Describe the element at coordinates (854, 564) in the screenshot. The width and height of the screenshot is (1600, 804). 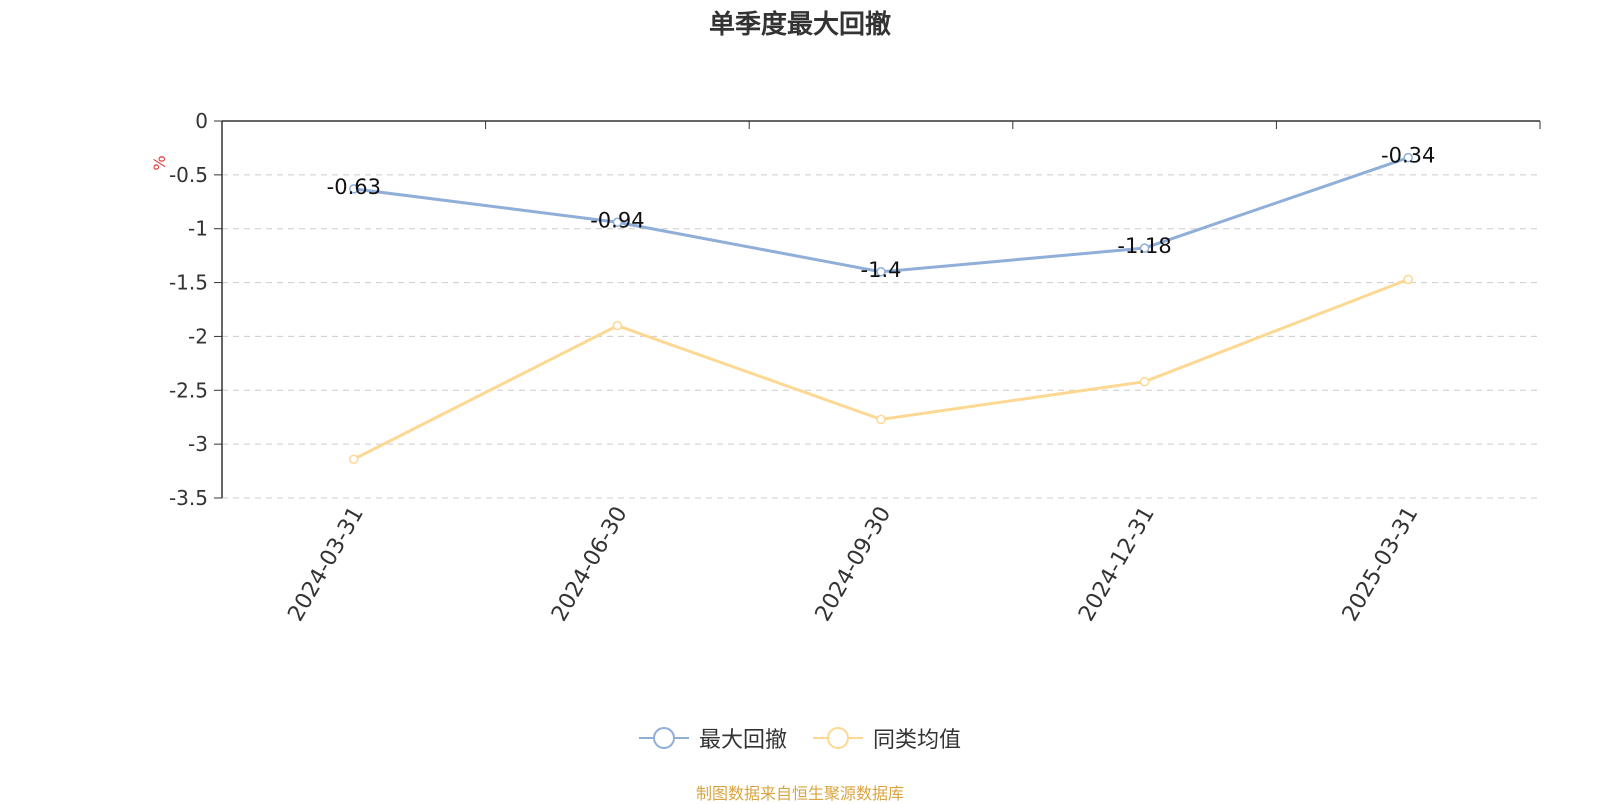
I see `x-tick-label: 2024-09-30` at that location.